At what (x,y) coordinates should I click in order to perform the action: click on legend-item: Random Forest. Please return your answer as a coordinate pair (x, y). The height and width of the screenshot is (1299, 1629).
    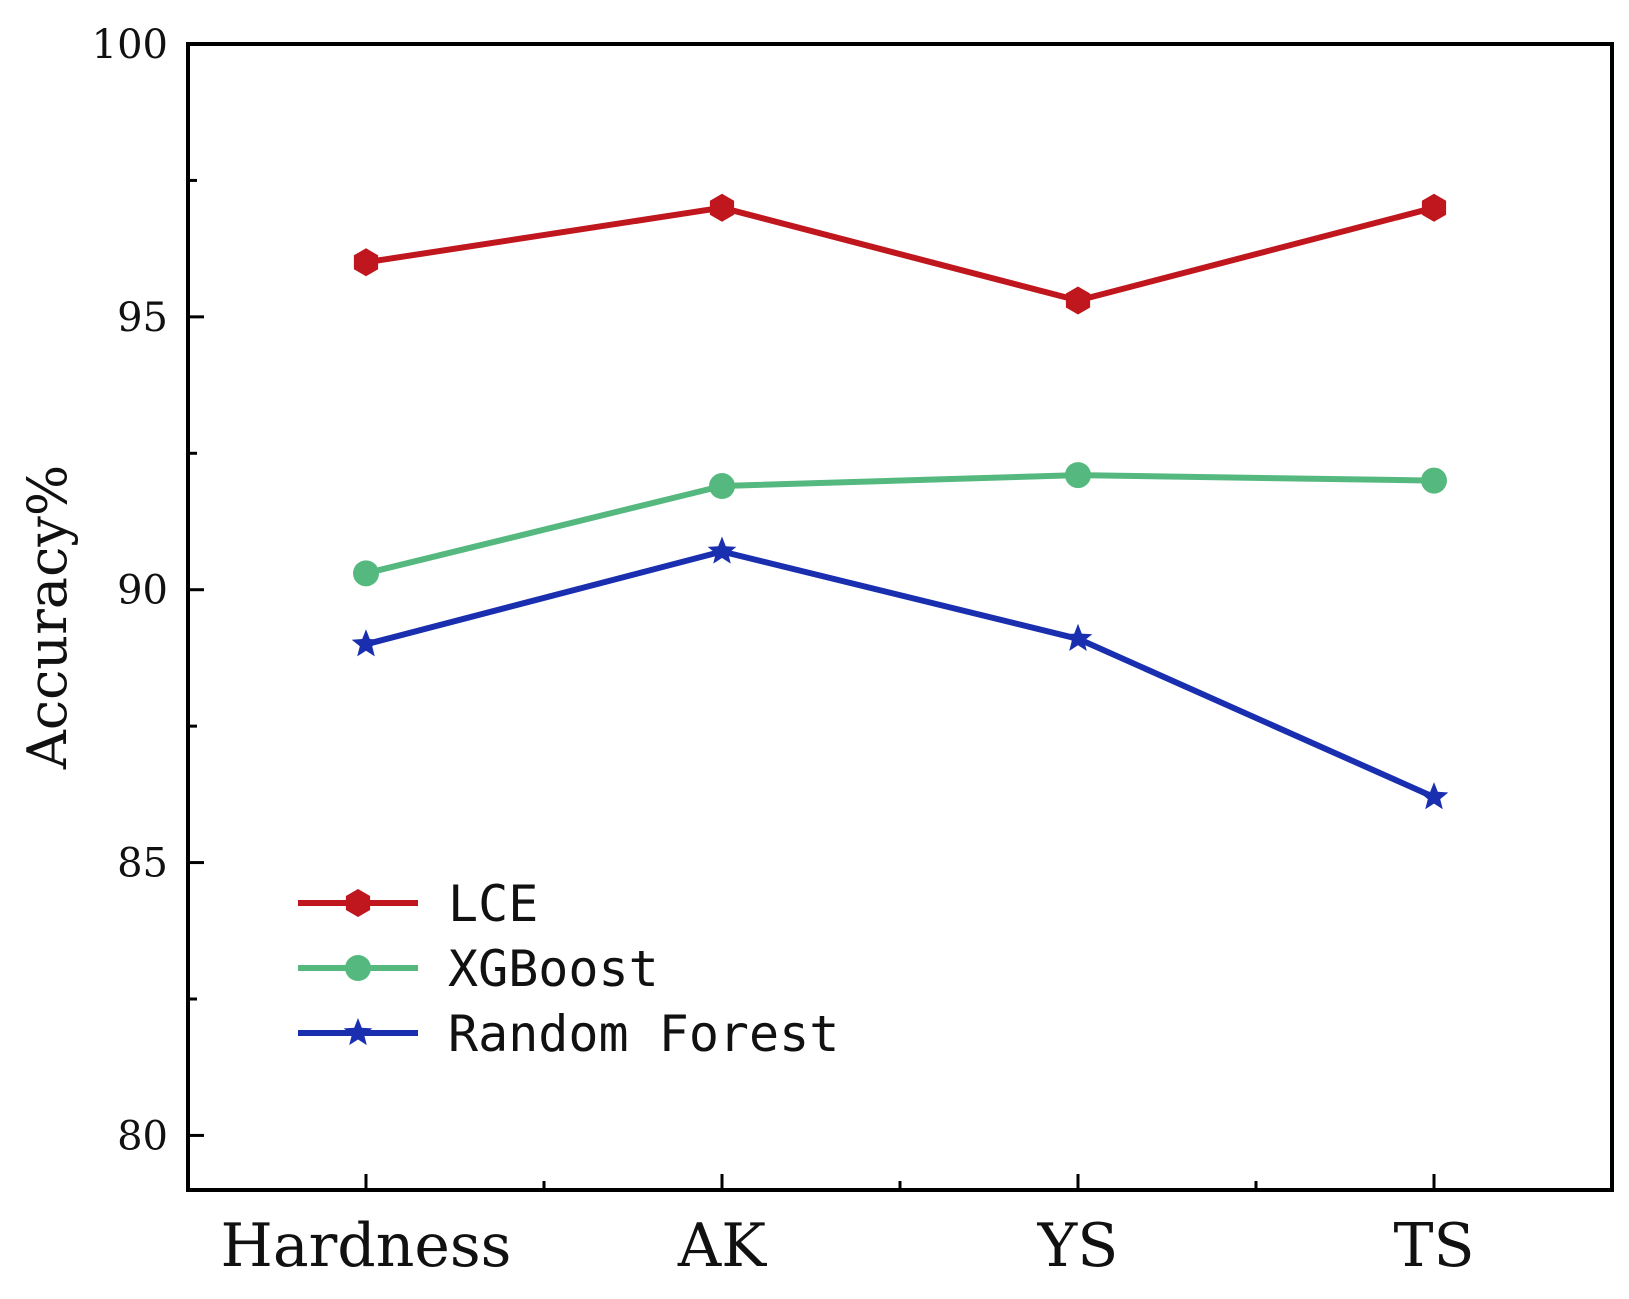
    Looking at the image, I should click on (568, 1034).